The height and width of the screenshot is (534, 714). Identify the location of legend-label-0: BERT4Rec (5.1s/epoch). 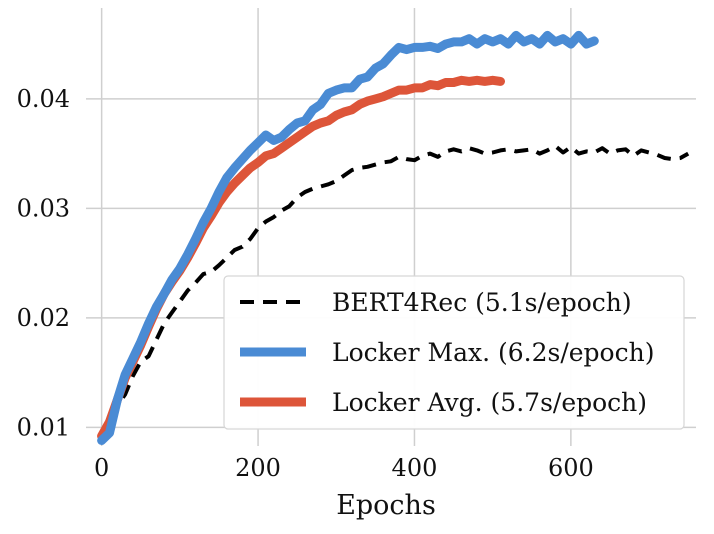
(482, 302).